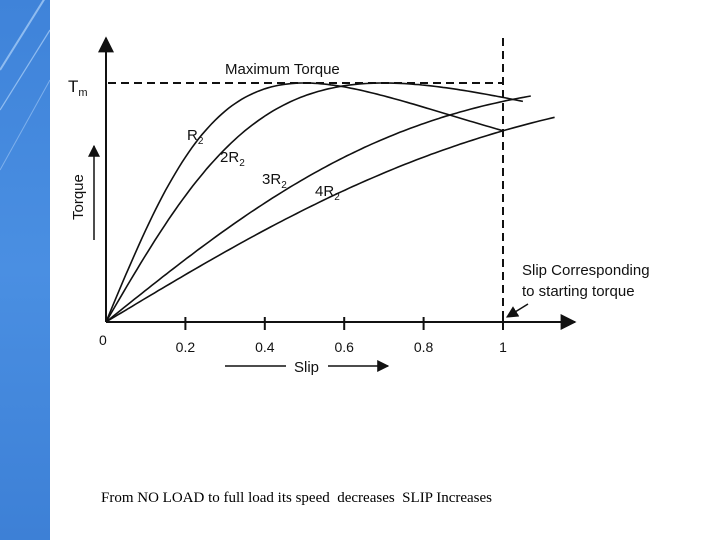  Describe the element at coordinates (103, 340) in the screenshot. I see `origin-label: 0` at that location.